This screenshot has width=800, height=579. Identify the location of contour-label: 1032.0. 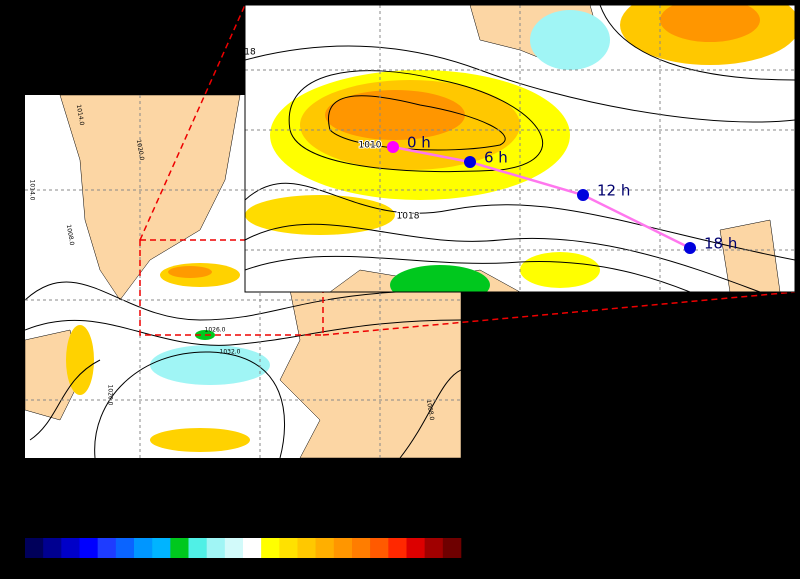
(230, 352).